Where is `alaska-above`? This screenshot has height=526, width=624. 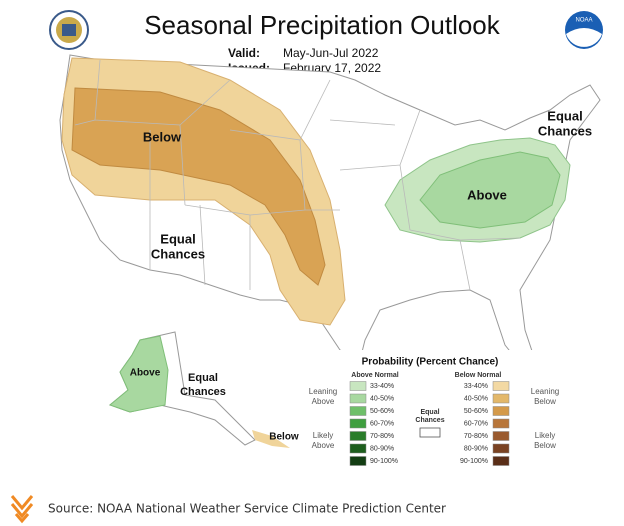
alaska-above is located at coordinates (139, 374).